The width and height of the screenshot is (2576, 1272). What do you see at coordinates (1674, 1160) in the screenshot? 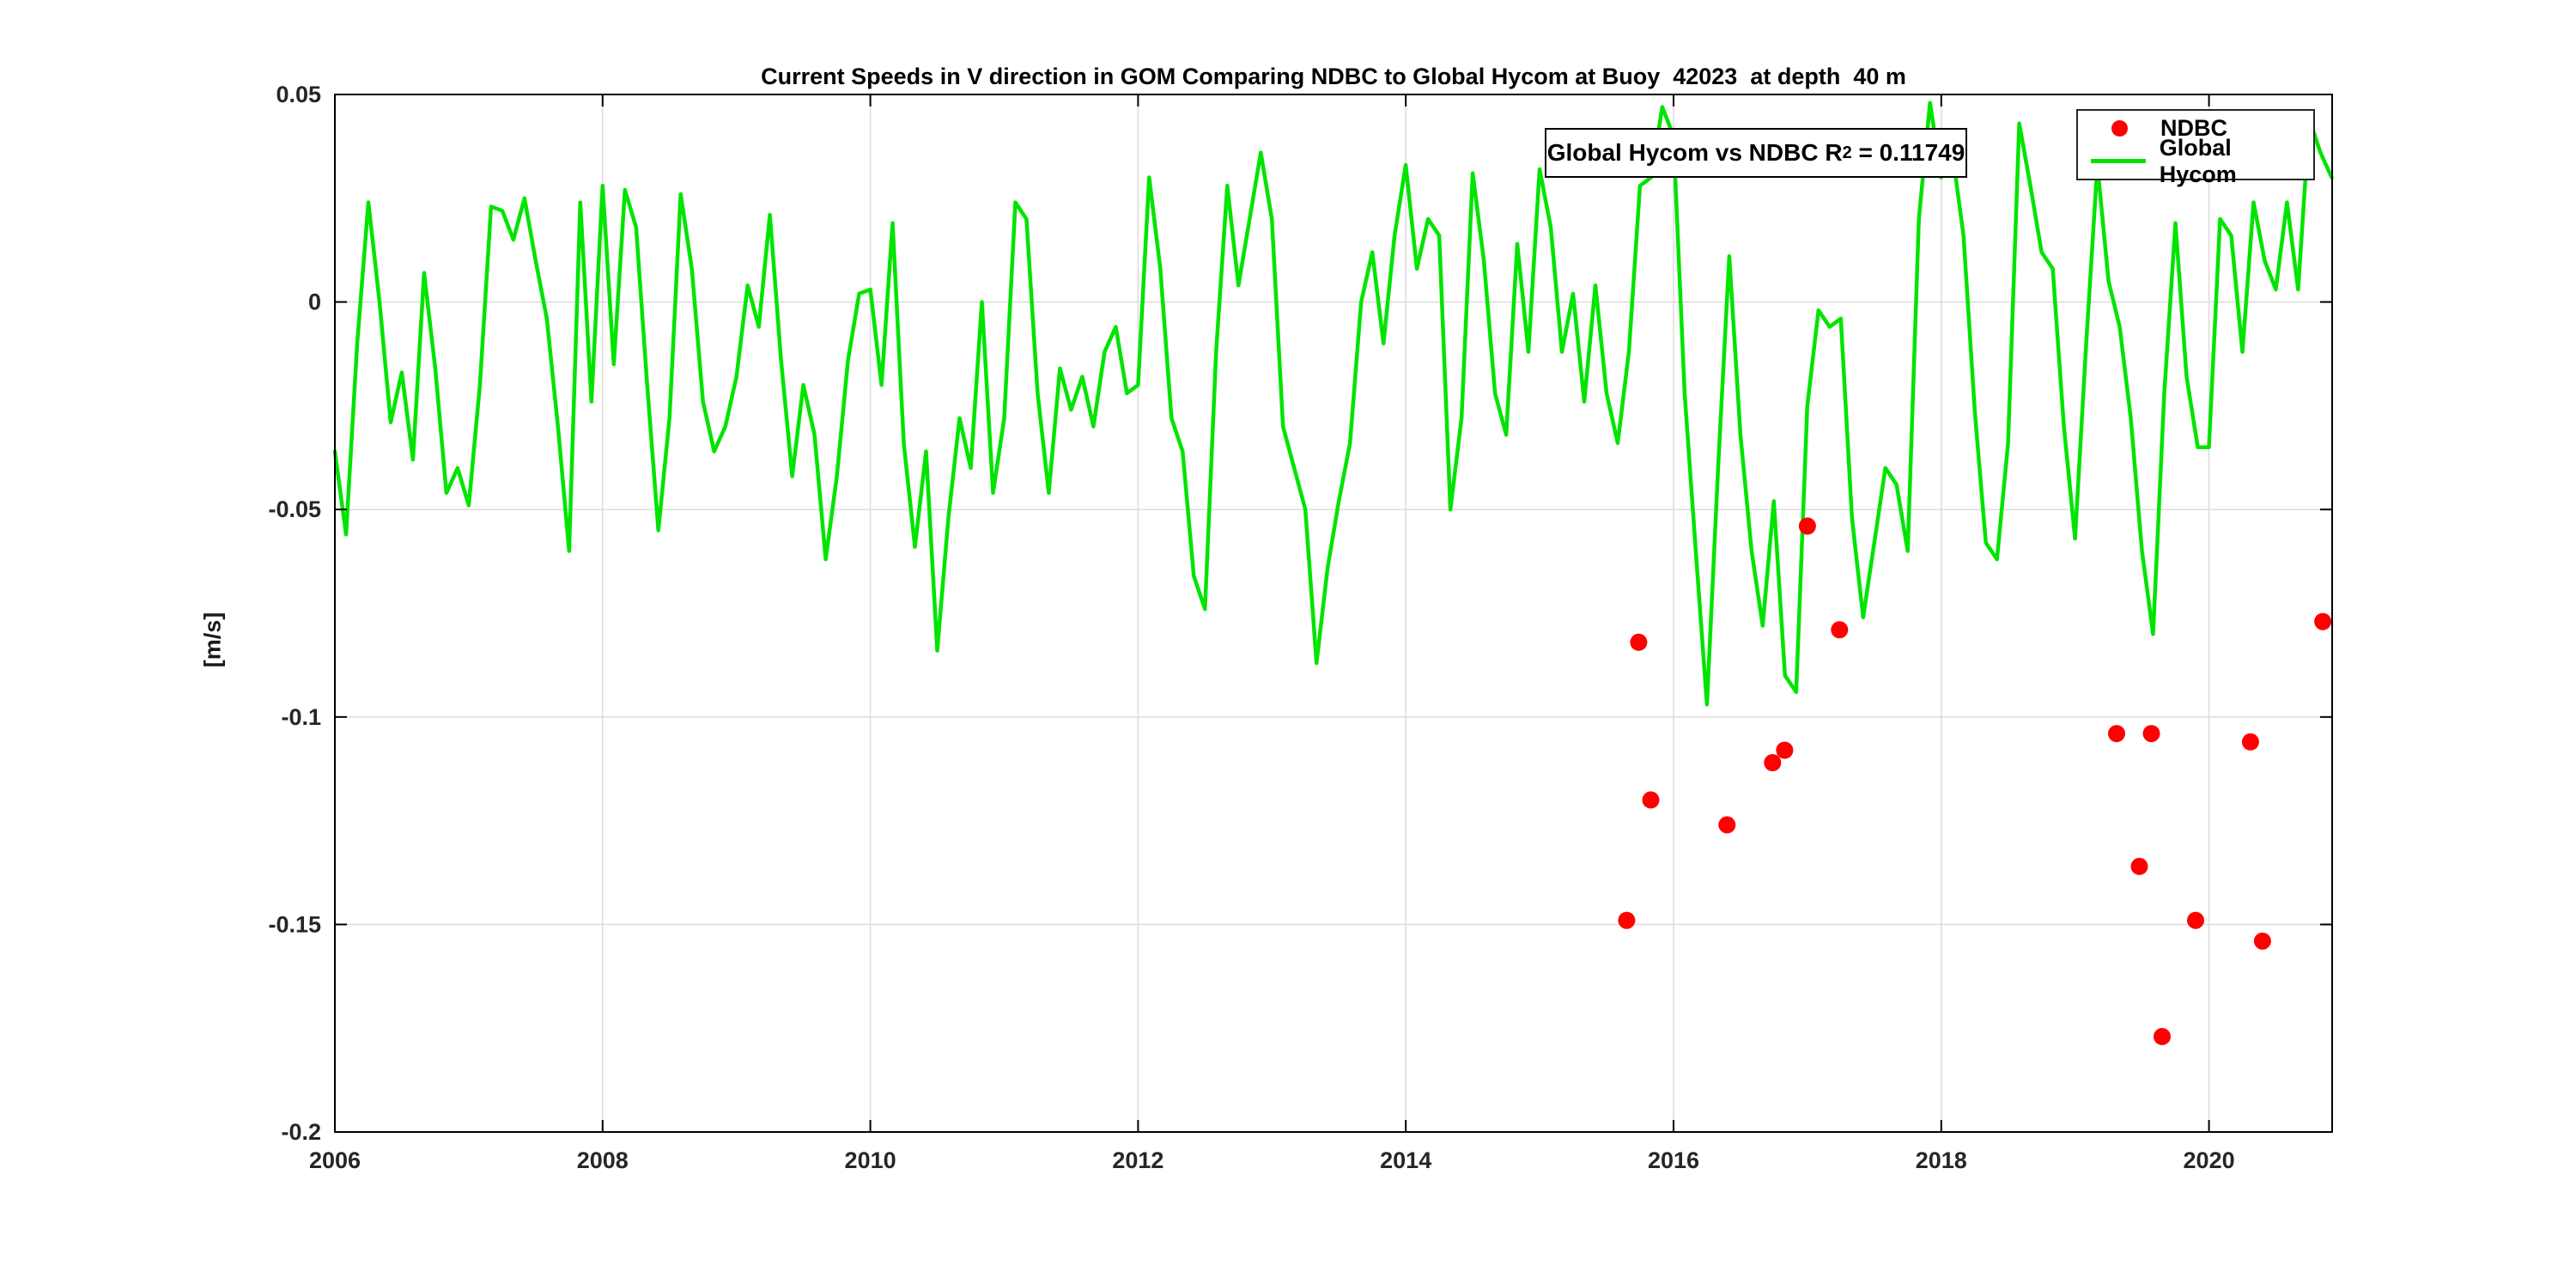
I see `x-tick-label: 2016` at bounding box center [1674, 1160].